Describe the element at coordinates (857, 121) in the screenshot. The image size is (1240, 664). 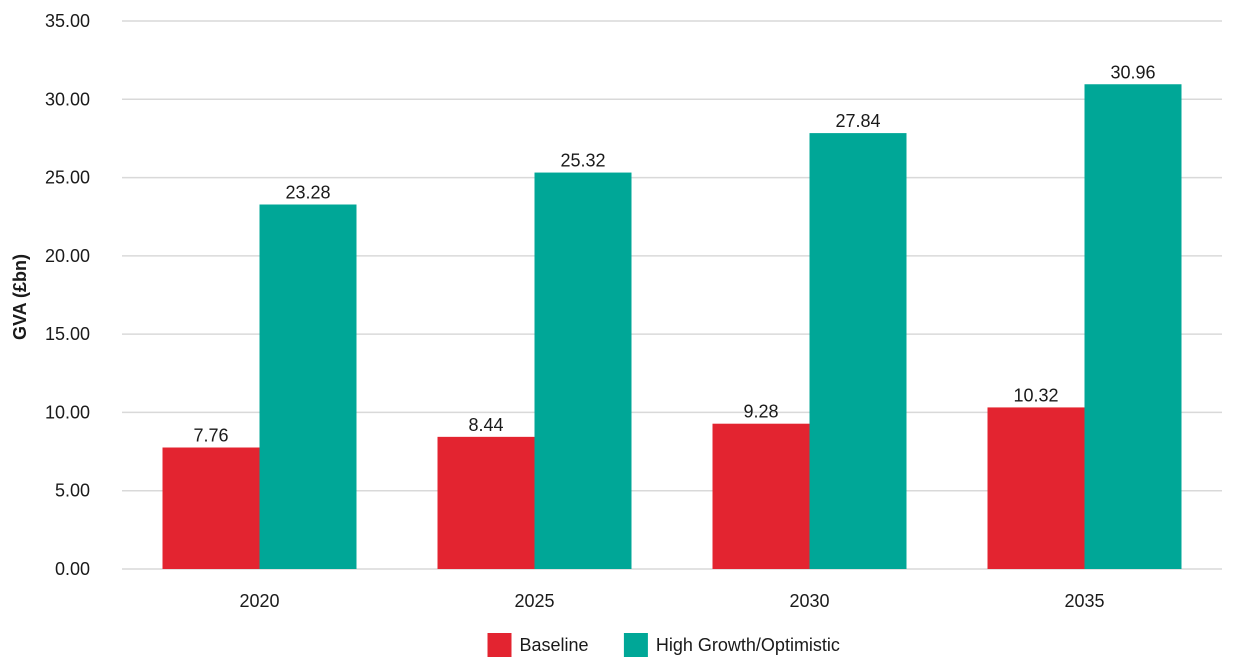
I see `data-label: 27.84` at that location.